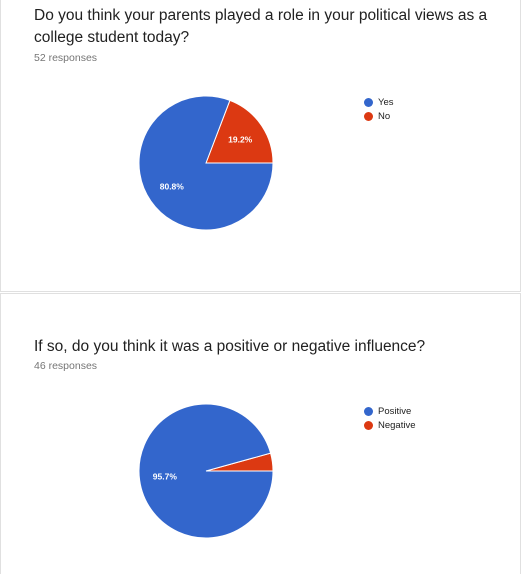 This screenshot has width=522, height=586. I want to click on pie-slice-yes, so click(206, 163).